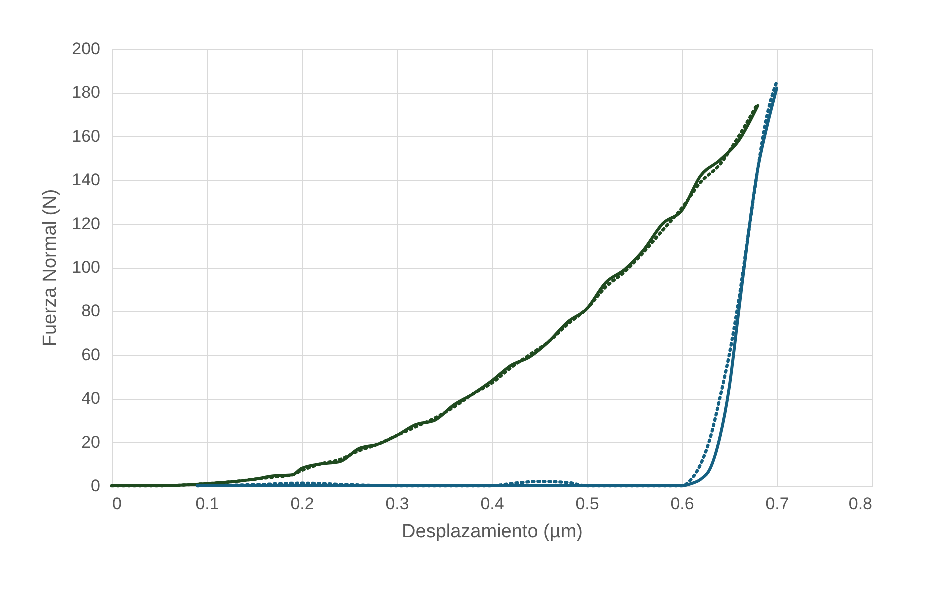  Describe the element at coordinates (492, 532) in the screenshot. I see `x-axis-title: Desplazamiento (µm)` at that location.